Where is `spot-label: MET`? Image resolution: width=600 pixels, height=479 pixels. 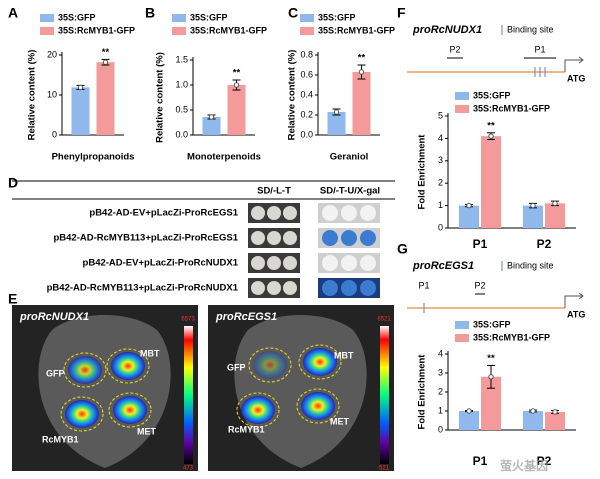
spot-label: MET is located at coordinates (147, 431).